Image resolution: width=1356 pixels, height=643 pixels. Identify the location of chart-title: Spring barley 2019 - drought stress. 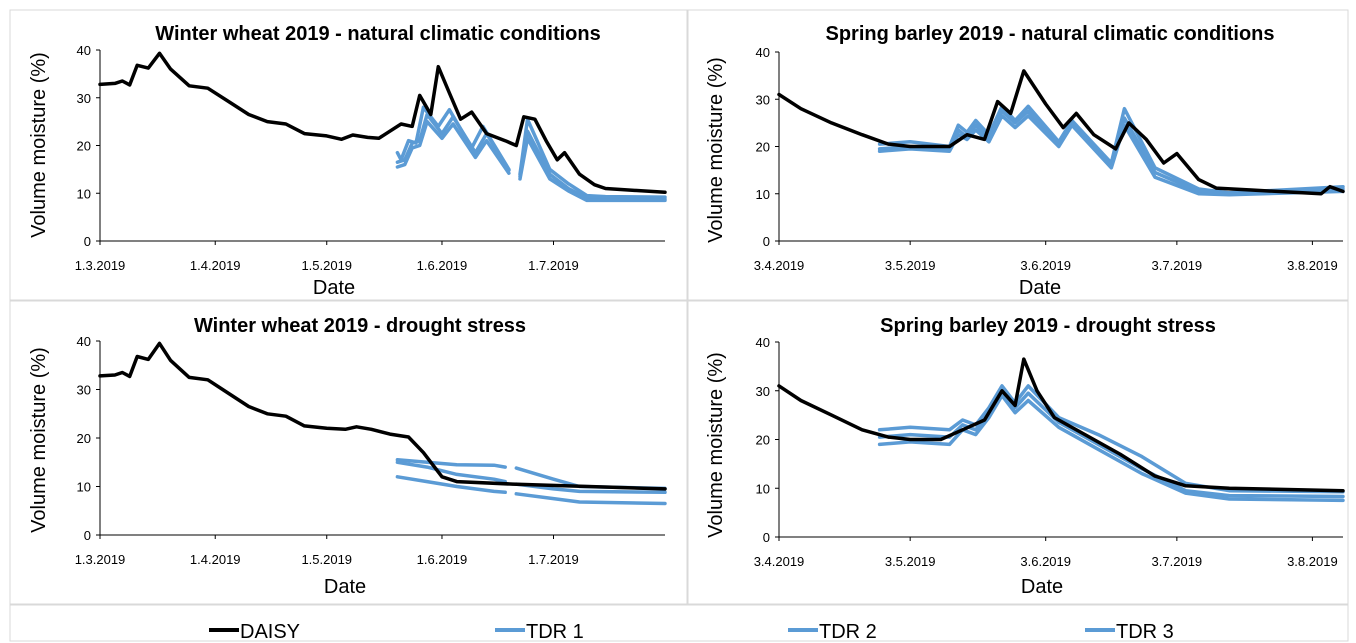
(1048, 326).